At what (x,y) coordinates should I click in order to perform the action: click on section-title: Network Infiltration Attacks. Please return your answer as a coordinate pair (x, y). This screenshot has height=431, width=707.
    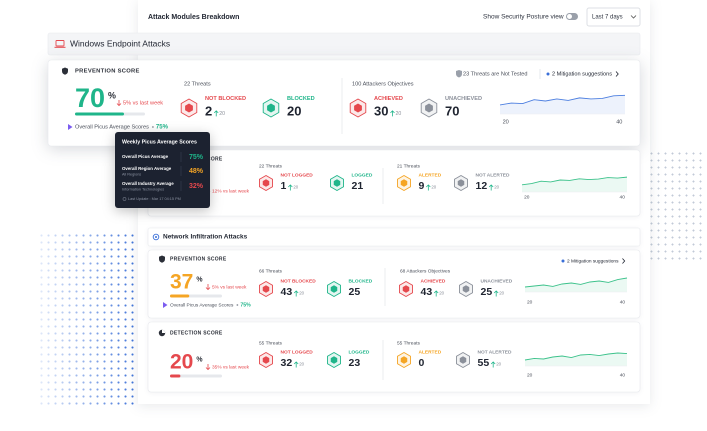
    Looking at the image, I should click on (205, 237).